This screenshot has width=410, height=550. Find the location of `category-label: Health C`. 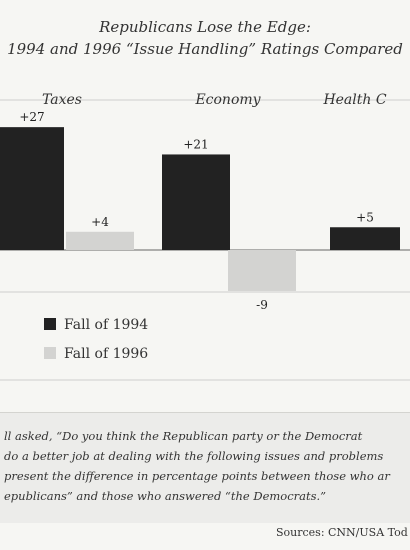

category-label: Health C is located at coordinates (354, 100).